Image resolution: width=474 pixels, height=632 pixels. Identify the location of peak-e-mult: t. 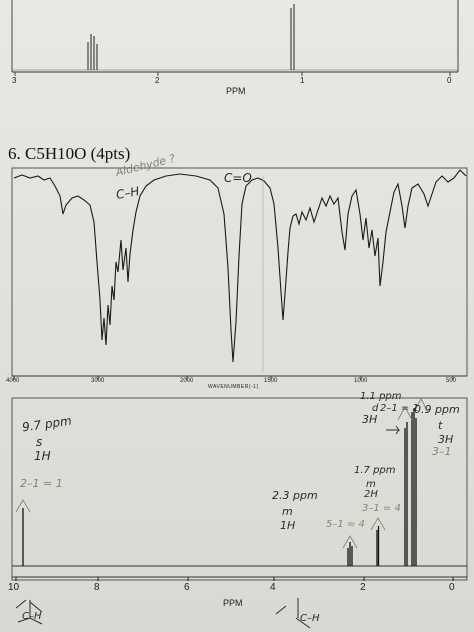
(440, 425).